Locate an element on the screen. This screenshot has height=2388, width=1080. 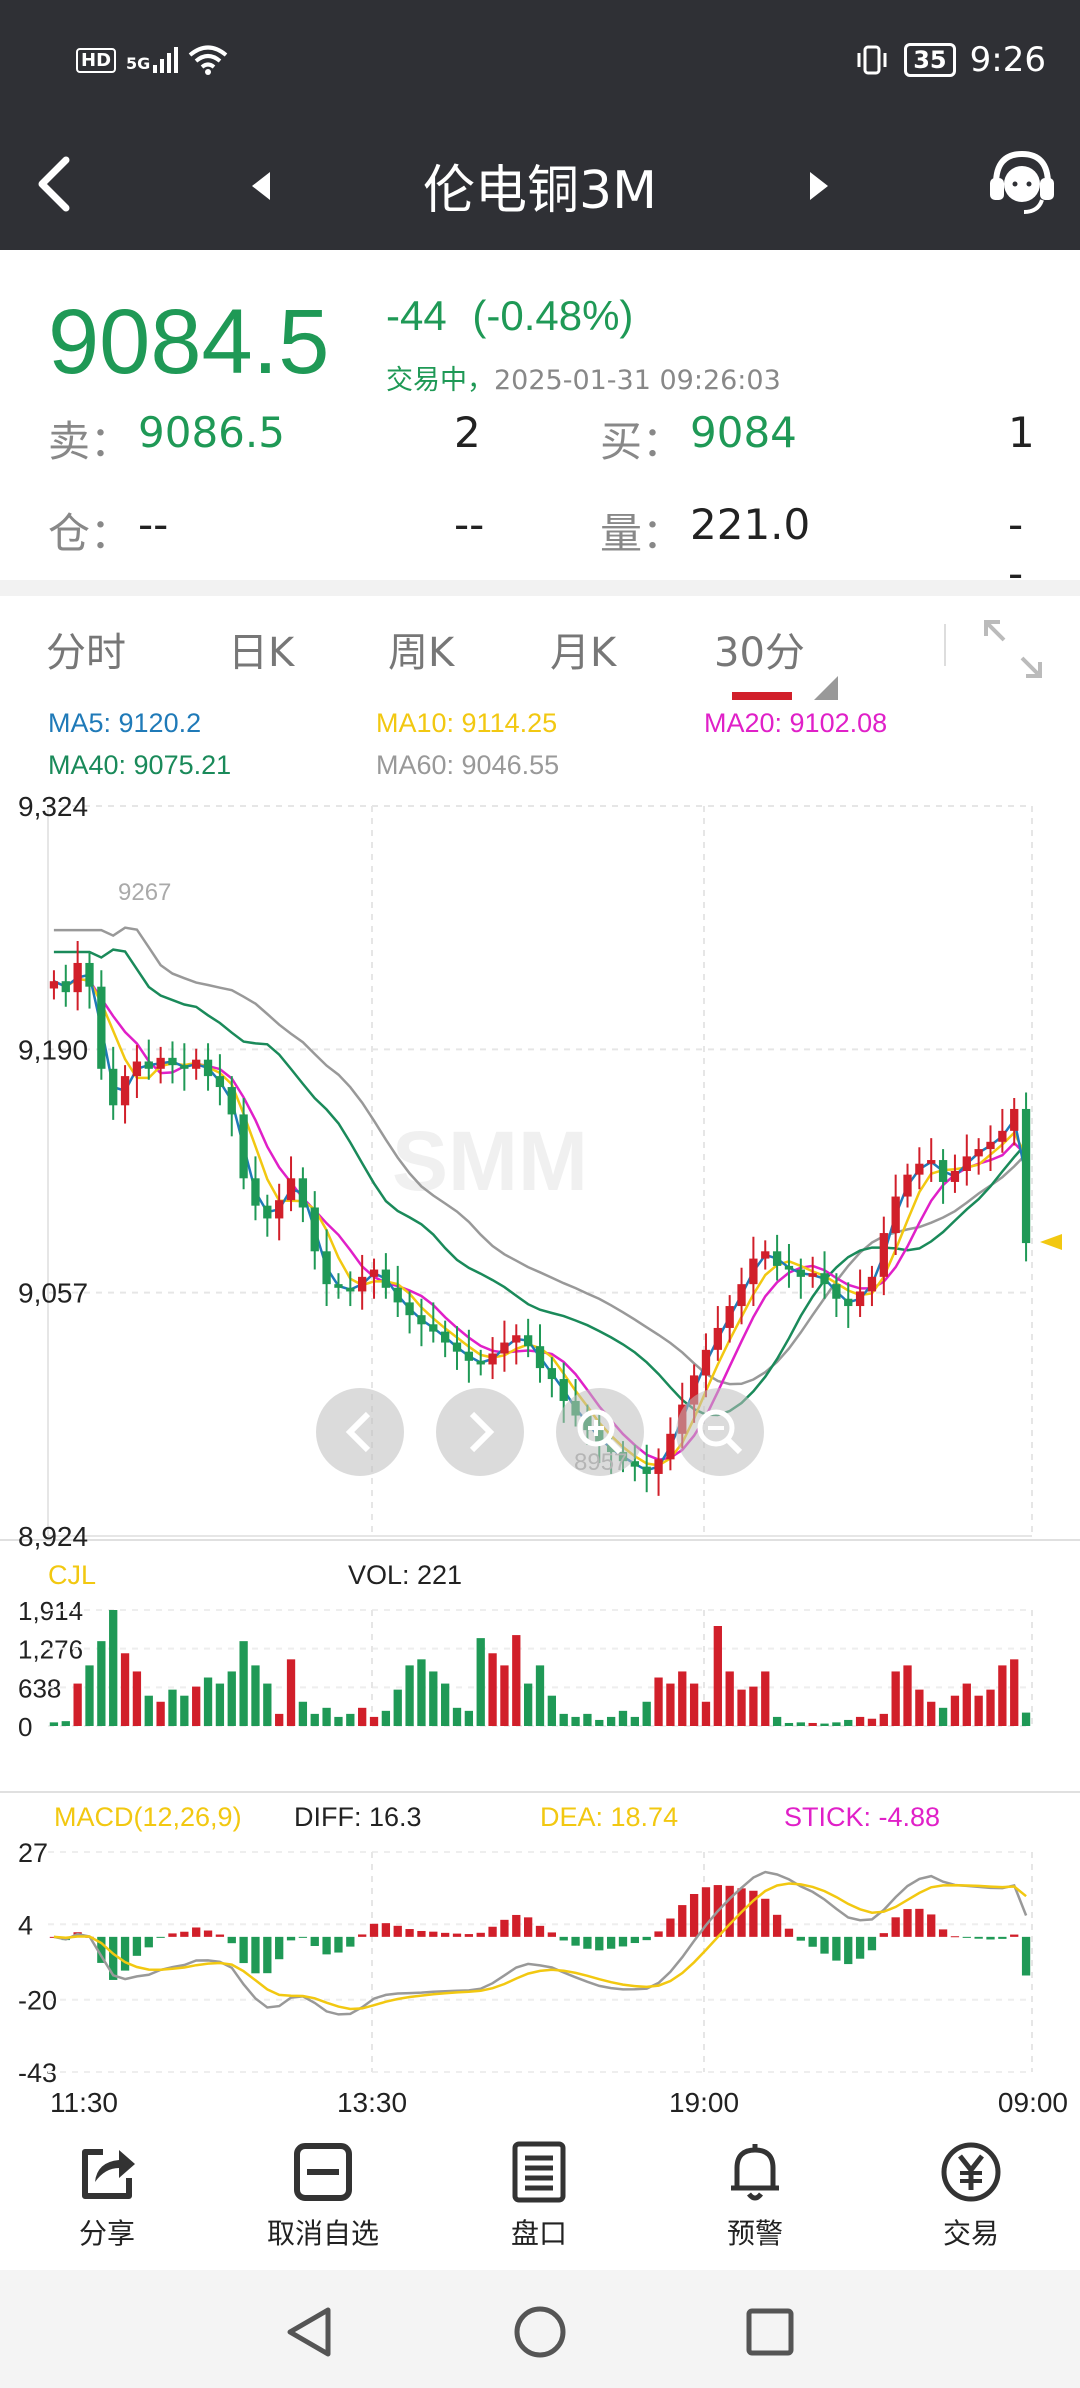
system-back-icon is located at coordinates (310, 2332).